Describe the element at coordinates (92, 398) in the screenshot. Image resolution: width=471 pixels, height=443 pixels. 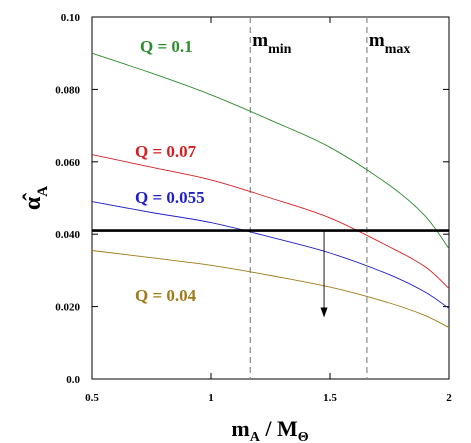
I see `x-tick-label: 0.5` at that location.